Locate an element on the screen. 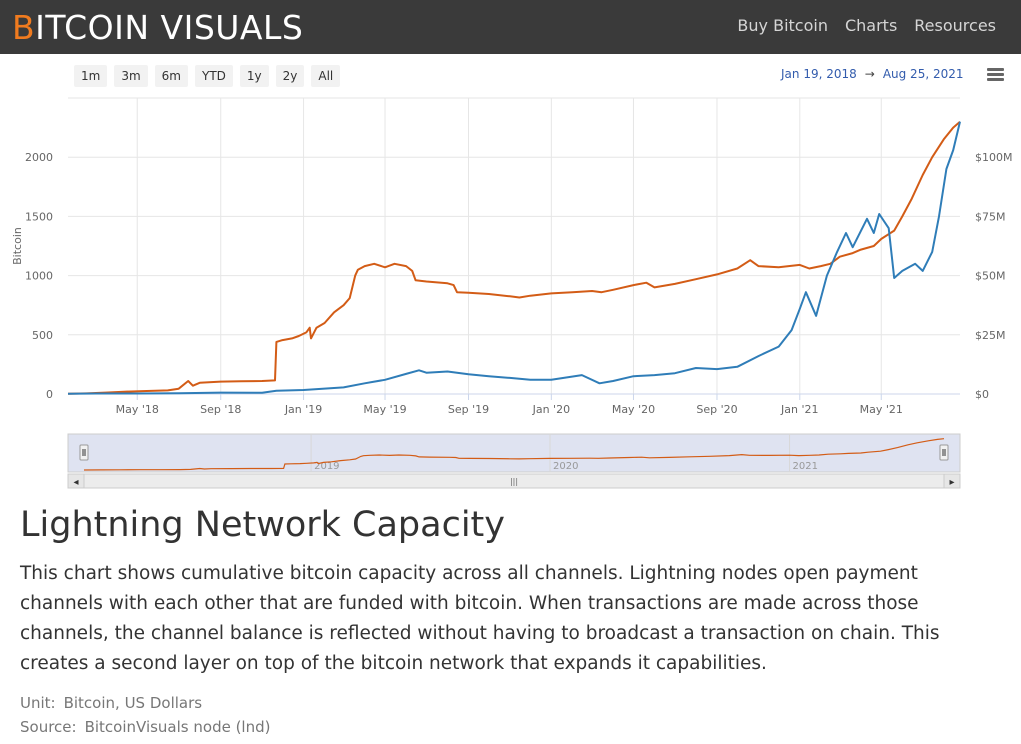 This screenshot has width=1021, height=744. logo-rest: ITCOIN VISUALS is located at coordinates (169, 27).